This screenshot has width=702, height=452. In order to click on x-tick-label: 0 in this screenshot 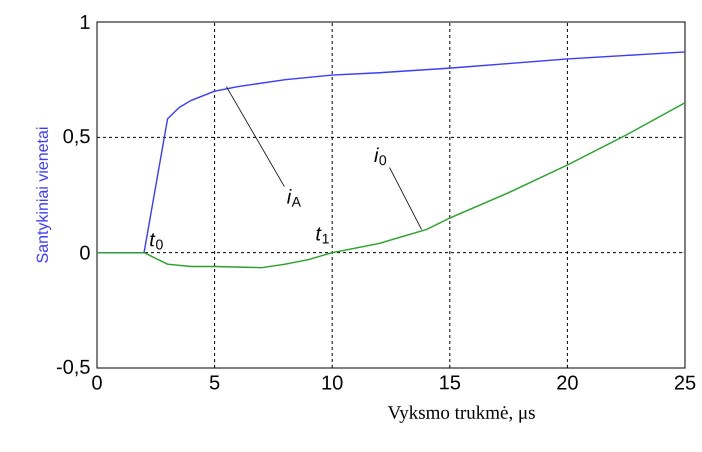, I will do `click(97, 383)`.